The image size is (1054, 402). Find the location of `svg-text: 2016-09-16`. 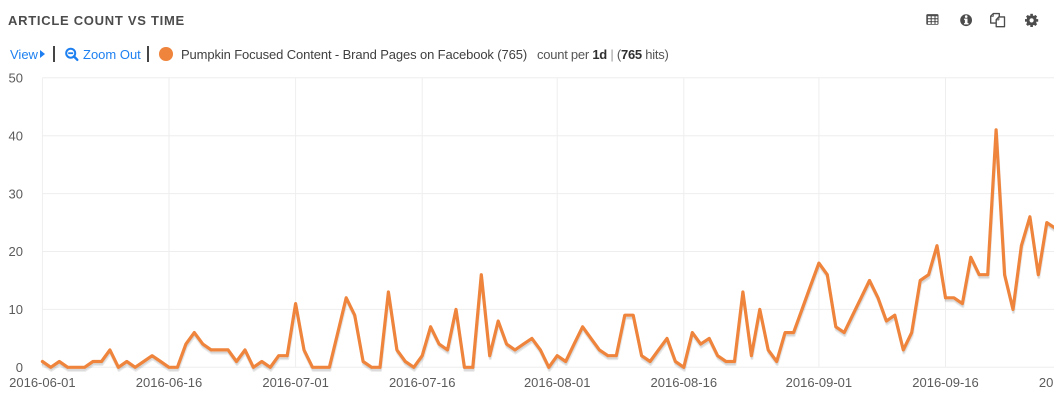

svg-text: 2016-09-16 is located at coordinates (945, 382).